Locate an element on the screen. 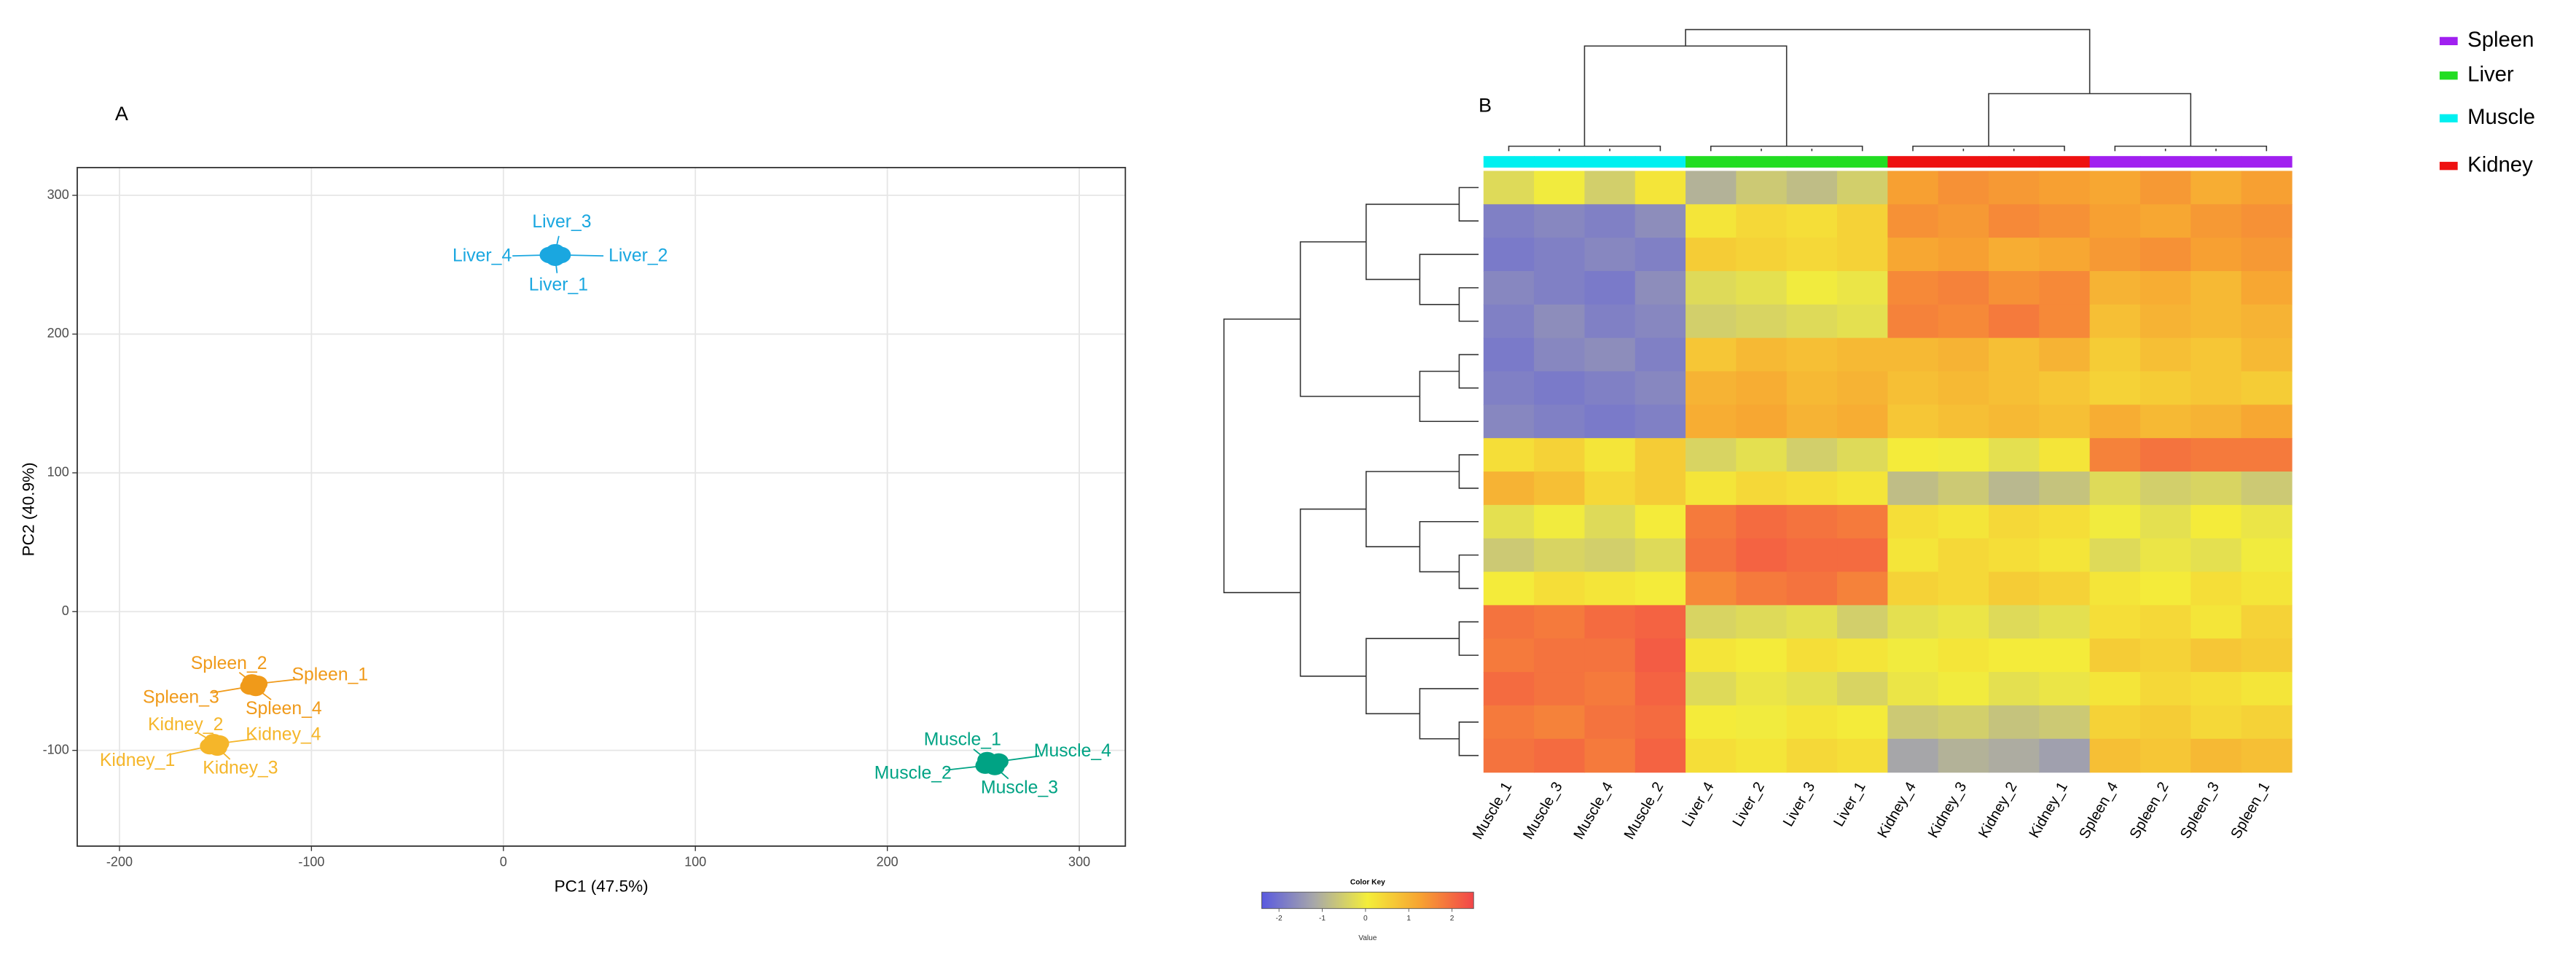 The image size is (2576, 970). column-dendrogram is located at coordinates (1888, 90).